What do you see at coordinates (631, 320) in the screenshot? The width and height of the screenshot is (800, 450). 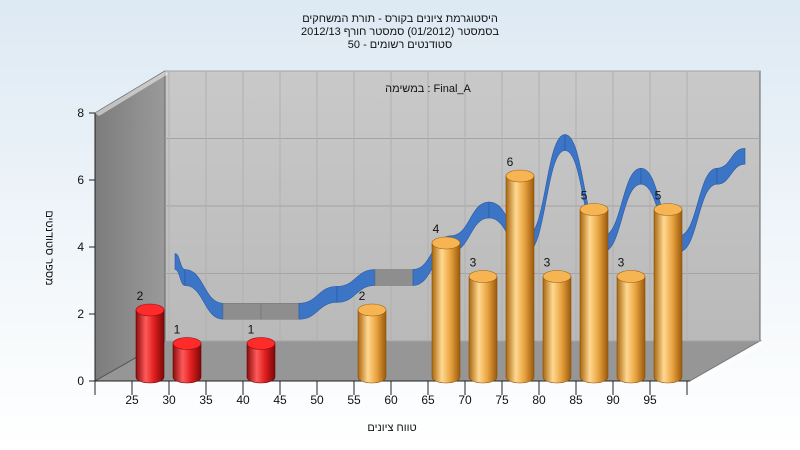 I see `bar-90: 3` at bounding box center [631, 320].